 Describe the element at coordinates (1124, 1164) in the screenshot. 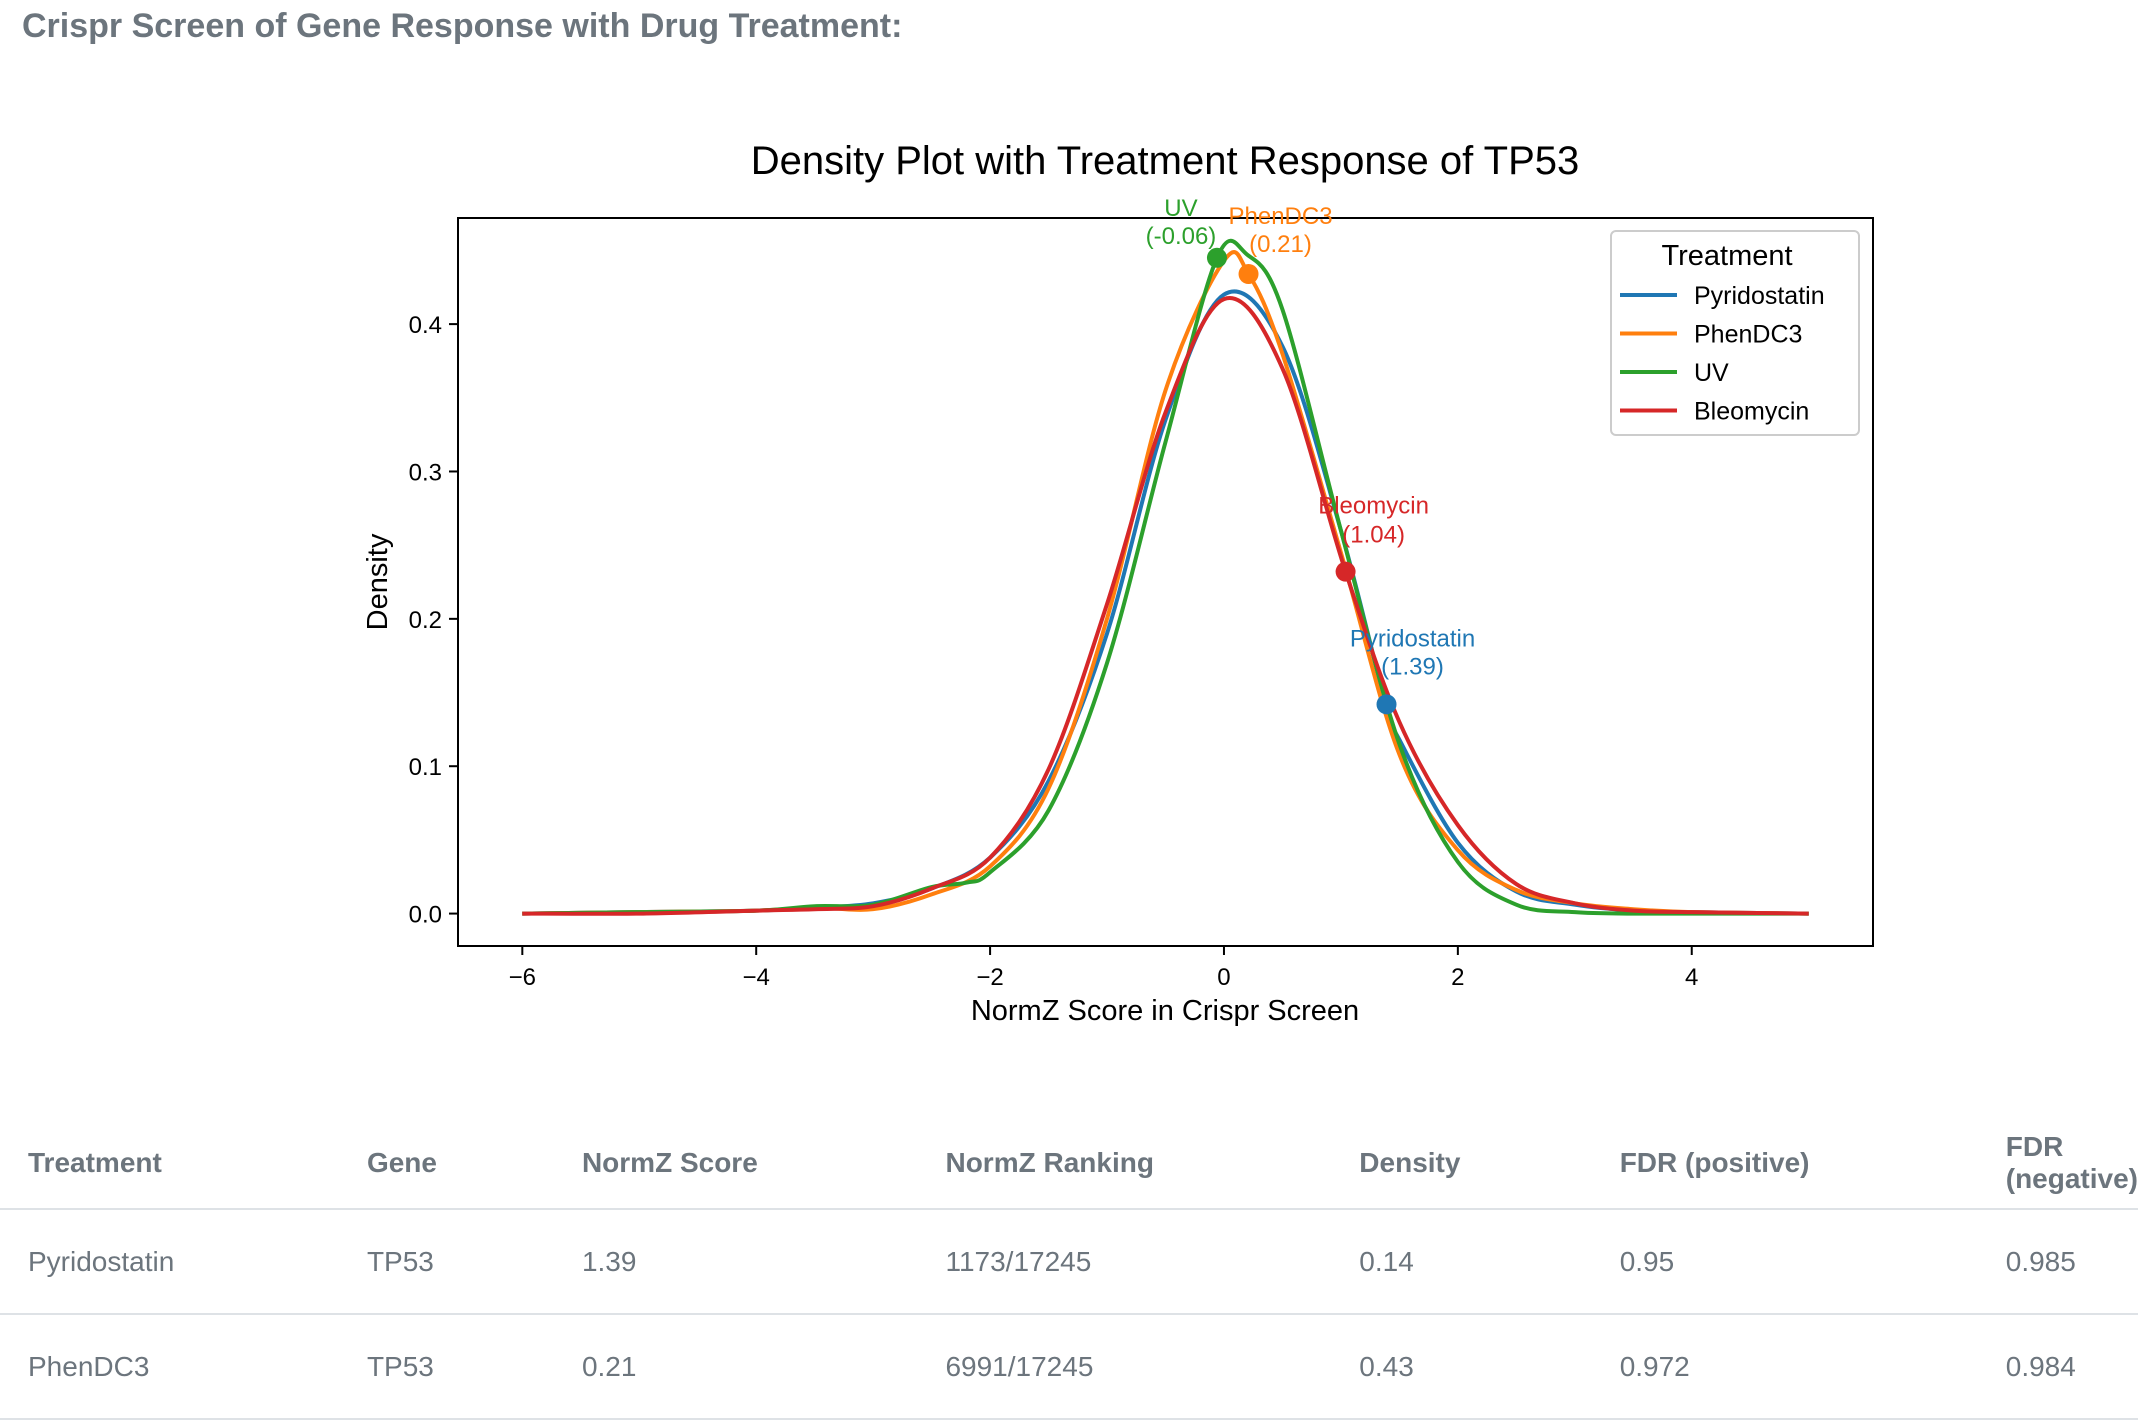

I see `col-normz-ranking-header: NormZ Ranking` at that location.